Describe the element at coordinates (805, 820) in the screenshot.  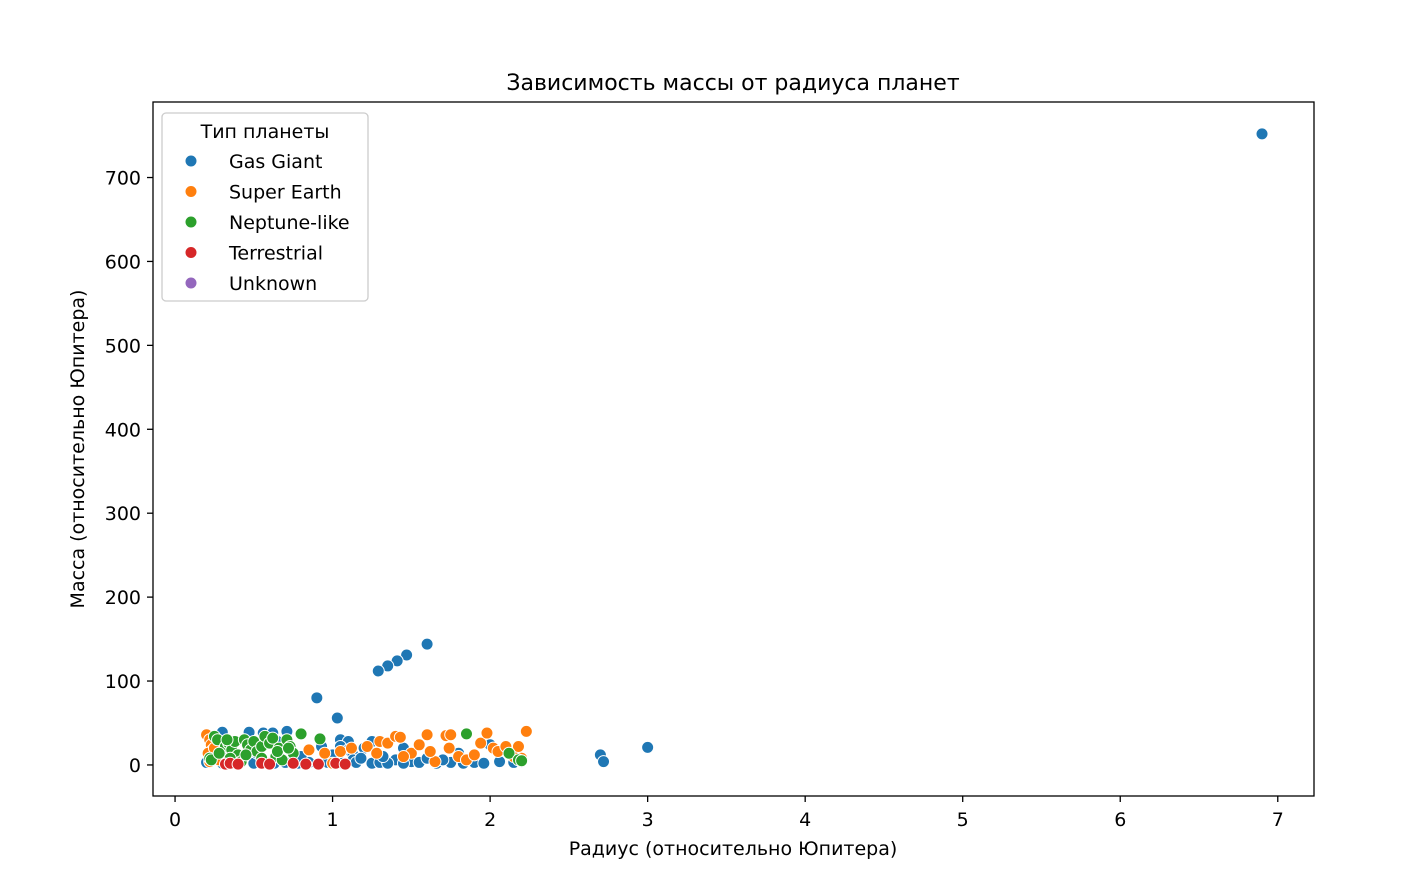
I see `x-tick-label: 4` at that location.